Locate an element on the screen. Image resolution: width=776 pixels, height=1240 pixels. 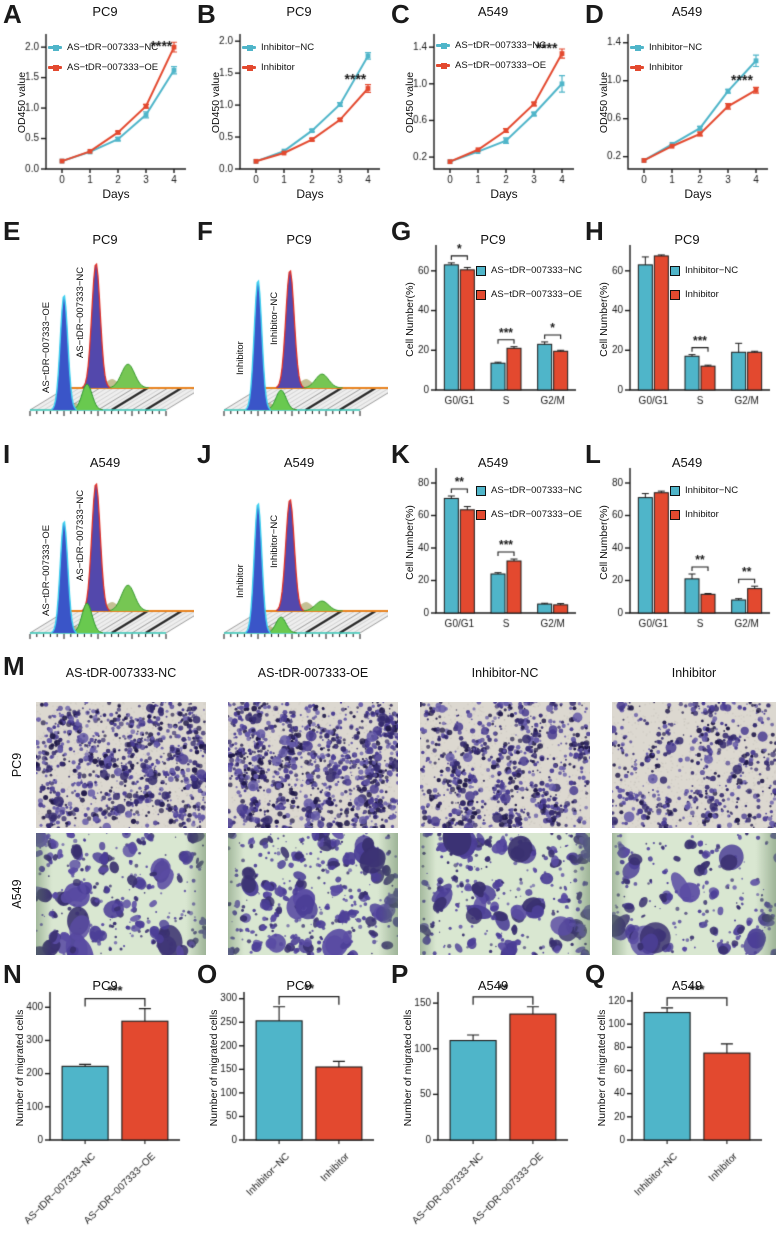
panel-letter: A is located at coordinates (12, 14).